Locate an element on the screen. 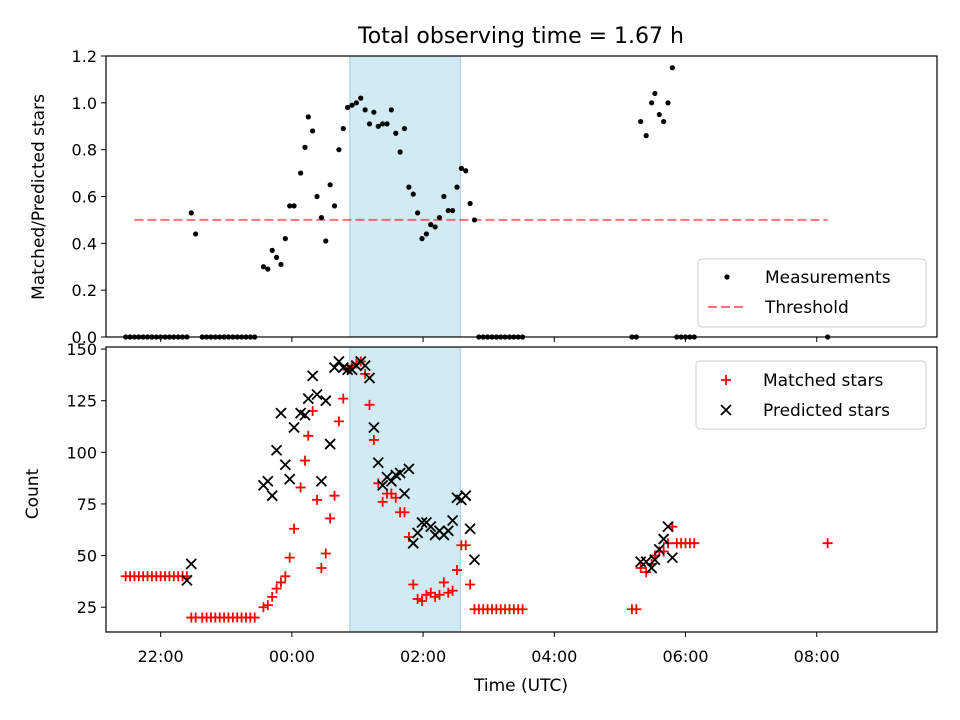 This screenshot has width=960, height=720. top-legend: Measurements Threshold is located at coordinates (812, 293).